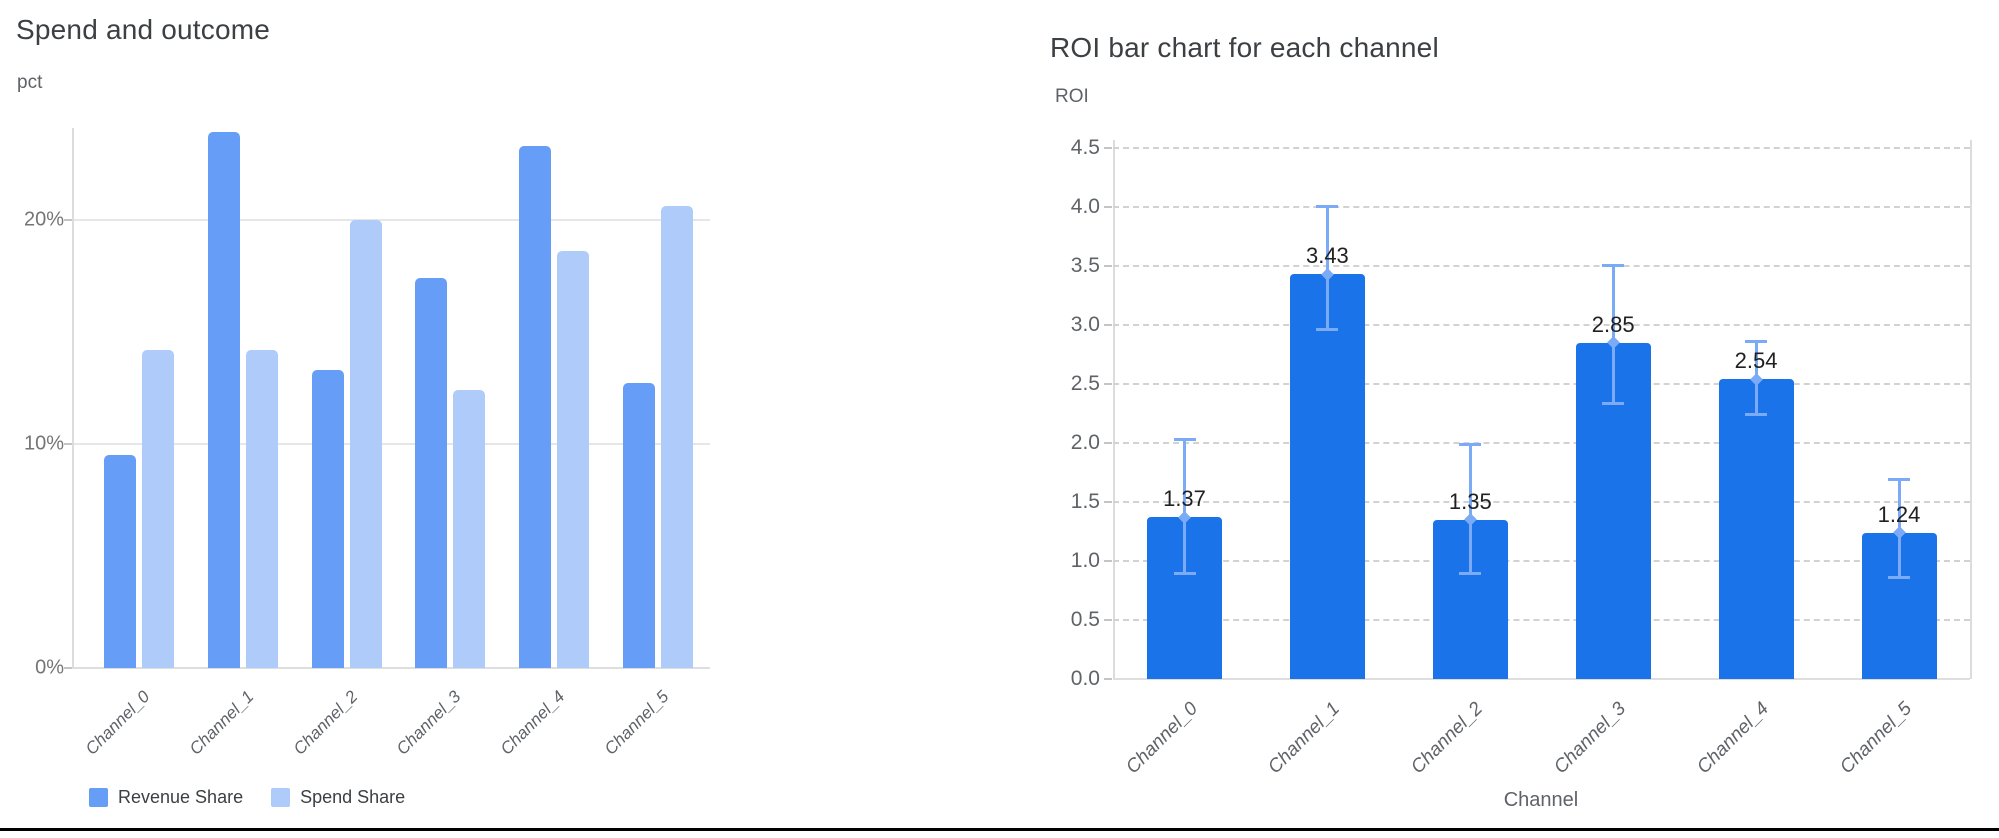 The image size is (1999, 838). Describe the element at coordinates (1590, 738) in the screenshot. I see `x-tick-label: Channel_3` at that location.